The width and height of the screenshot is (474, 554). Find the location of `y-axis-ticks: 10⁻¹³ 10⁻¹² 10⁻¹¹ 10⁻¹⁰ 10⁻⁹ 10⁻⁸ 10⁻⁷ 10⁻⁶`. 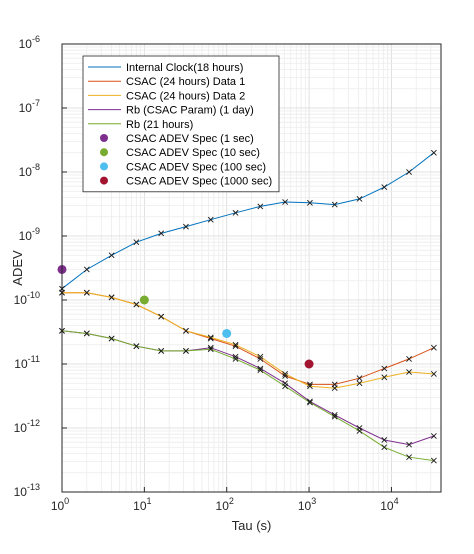

y-axis-ticks: 10⁻¹³ 10⁻¹² 10⁻¹¹ 10⁻¹⁰ 10⁻⁹ 10⁻⁸ 10⁻⁷ 10⁻⁶ is located at coordinates (40, 266).